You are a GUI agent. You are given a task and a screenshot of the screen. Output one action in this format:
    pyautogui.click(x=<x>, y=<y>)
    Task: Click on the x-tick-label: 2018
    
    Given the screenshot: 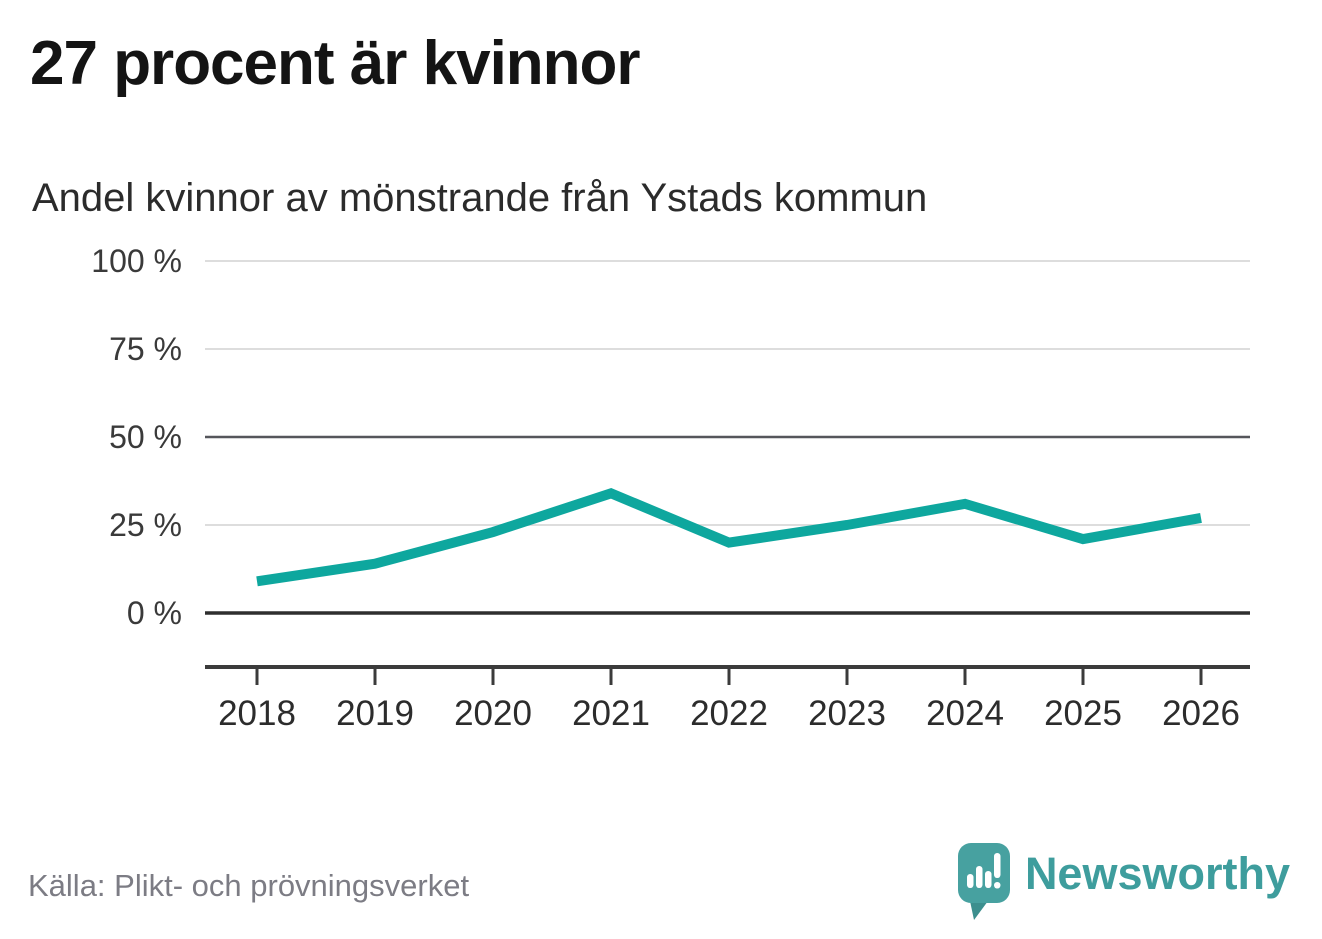 What is the action you would take?
    pyautogui.click(x=257, y=713)
    